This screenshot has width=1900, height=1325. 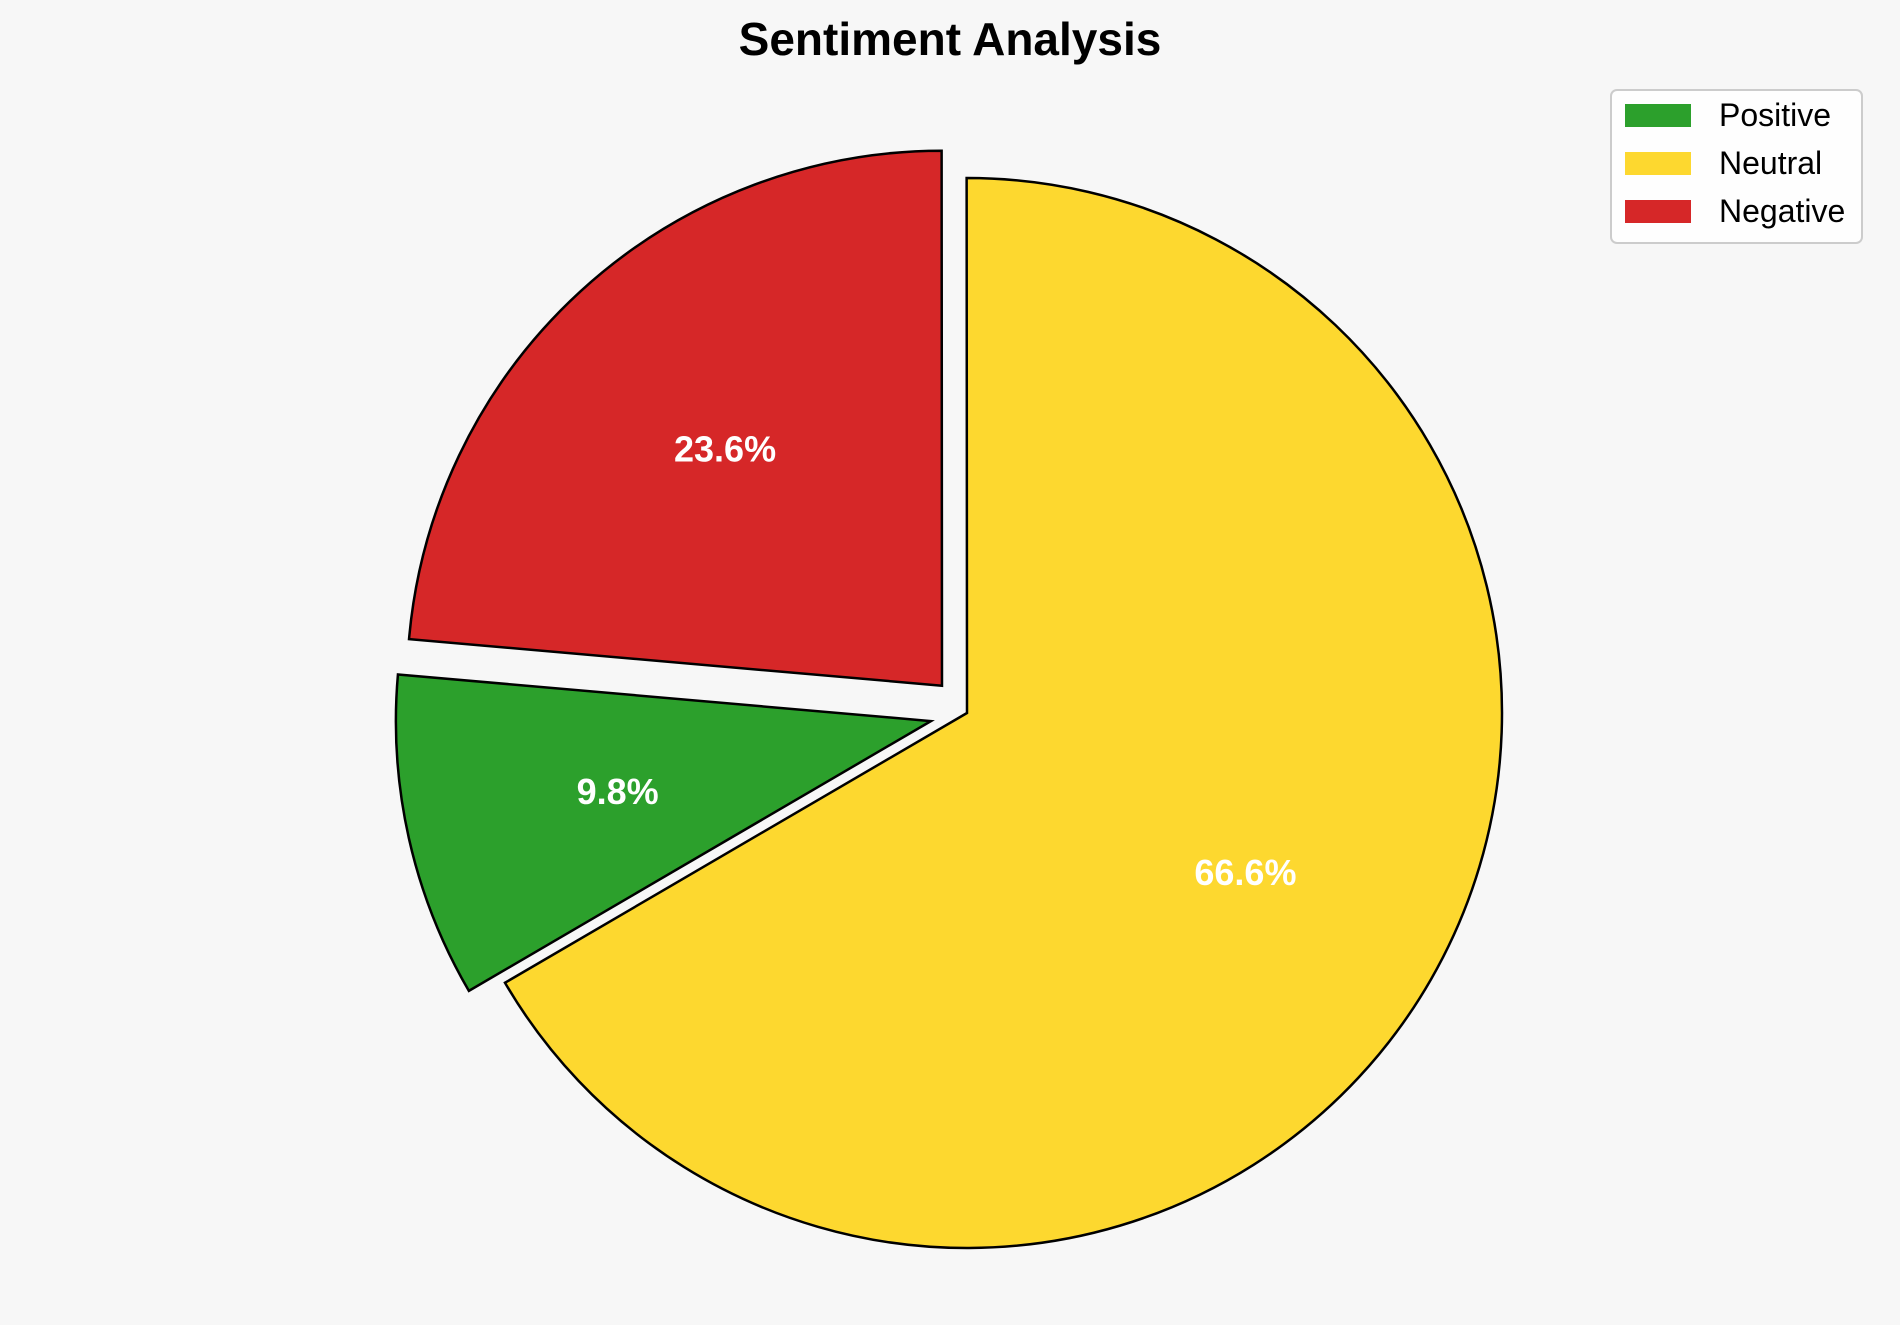 What do you see at coordinates (1658, 163) in the screenshot?
I see `legend-swatch-neutral` at bounding box center [1658, 163].